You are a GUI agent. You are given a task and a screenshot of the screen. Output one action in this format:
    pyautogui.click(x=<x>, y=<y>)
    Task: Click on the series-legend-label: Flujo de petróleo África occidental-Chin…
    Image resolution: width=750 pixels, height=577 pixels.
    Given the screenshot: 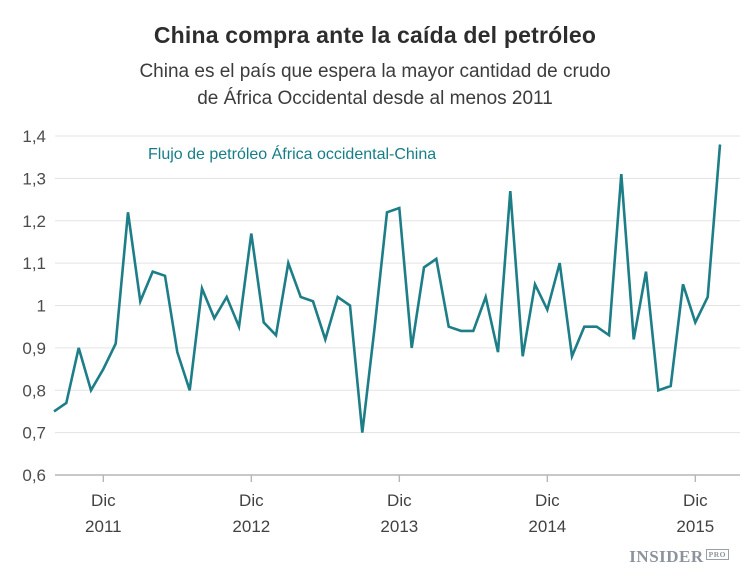 What is the action you would take?
    pyautogui.click(x=292, y=154)
    